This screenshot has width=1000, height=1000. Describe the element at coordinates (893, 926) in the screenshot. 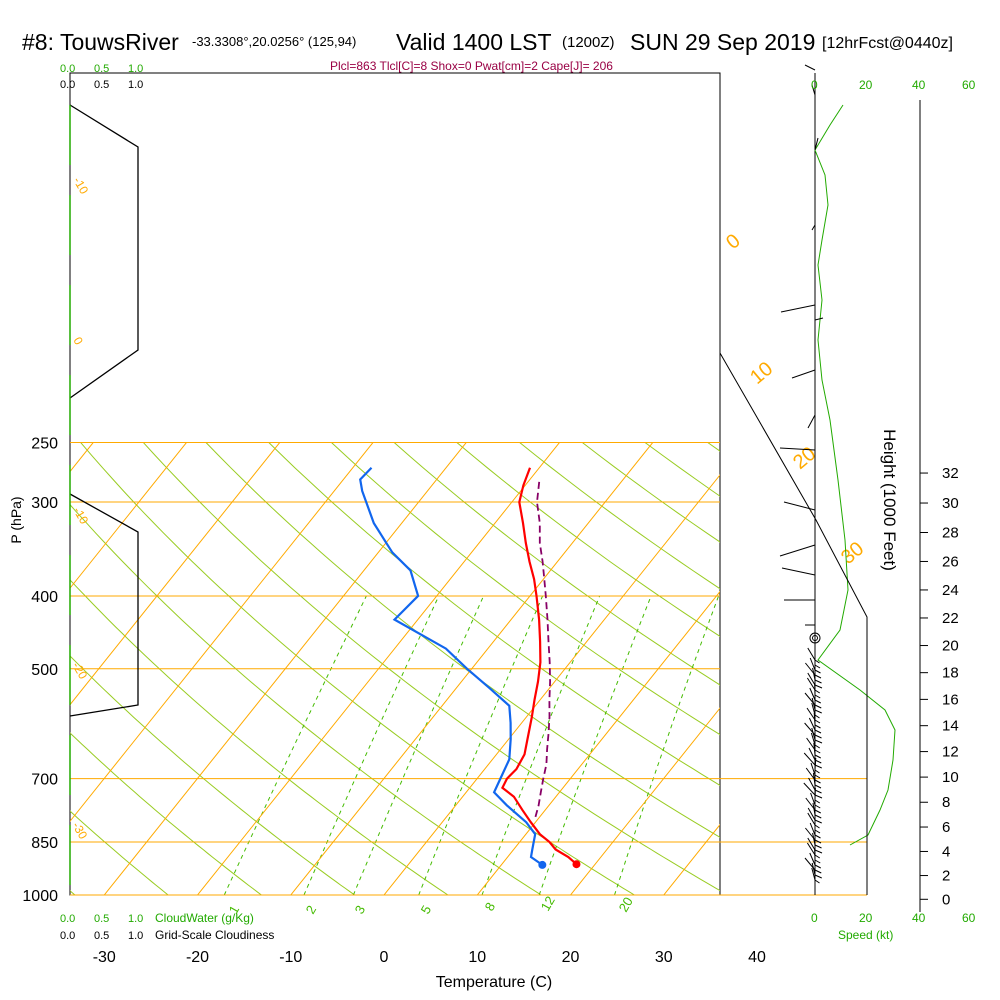

I see `speed-scale-bottom: 0 20 40 60 Speed (kt)` at that location.